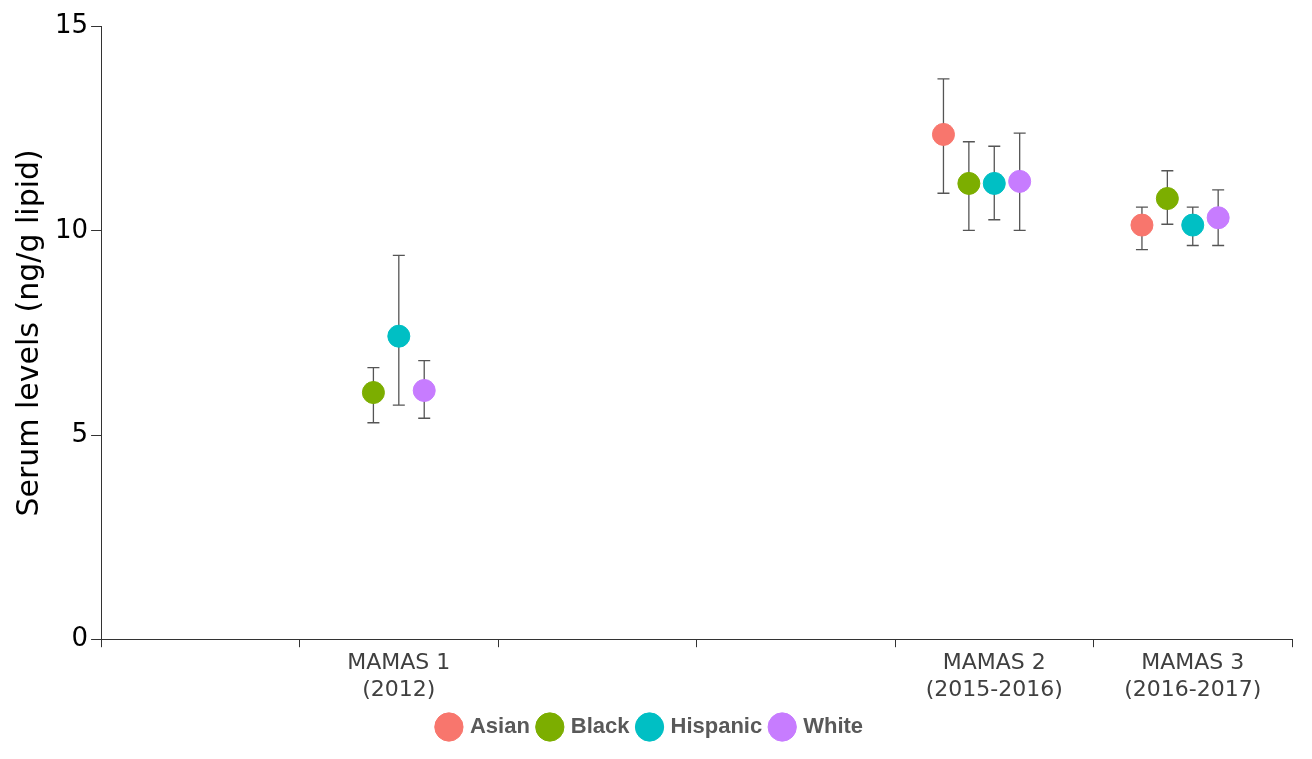 Image resolution: width=1312 pixels, height=759 pixels. What do you see at coordinates (399, 675) in the screenshot?
I see `x-tick-label: MAMAS 1 (2012)` at bounding box center [399, 675].